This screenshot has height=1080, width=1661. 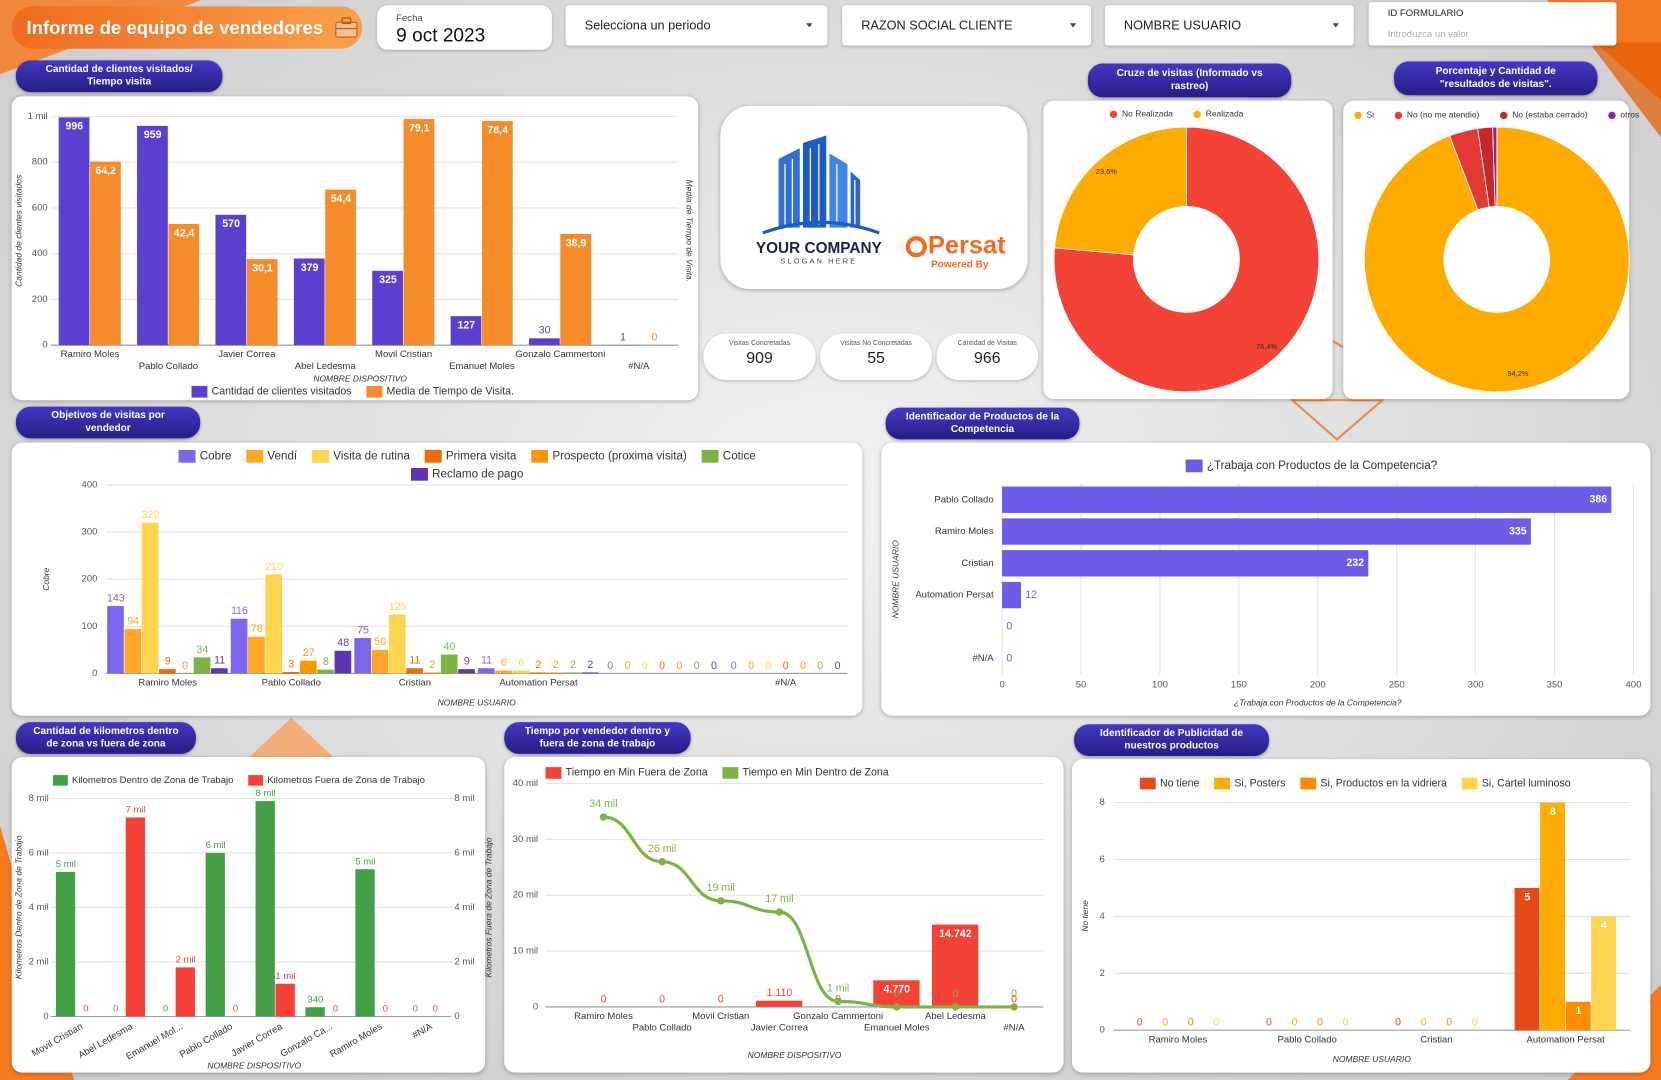 I want to click on filter-label: Selecciona un periodo, so click(x=647, y=25).